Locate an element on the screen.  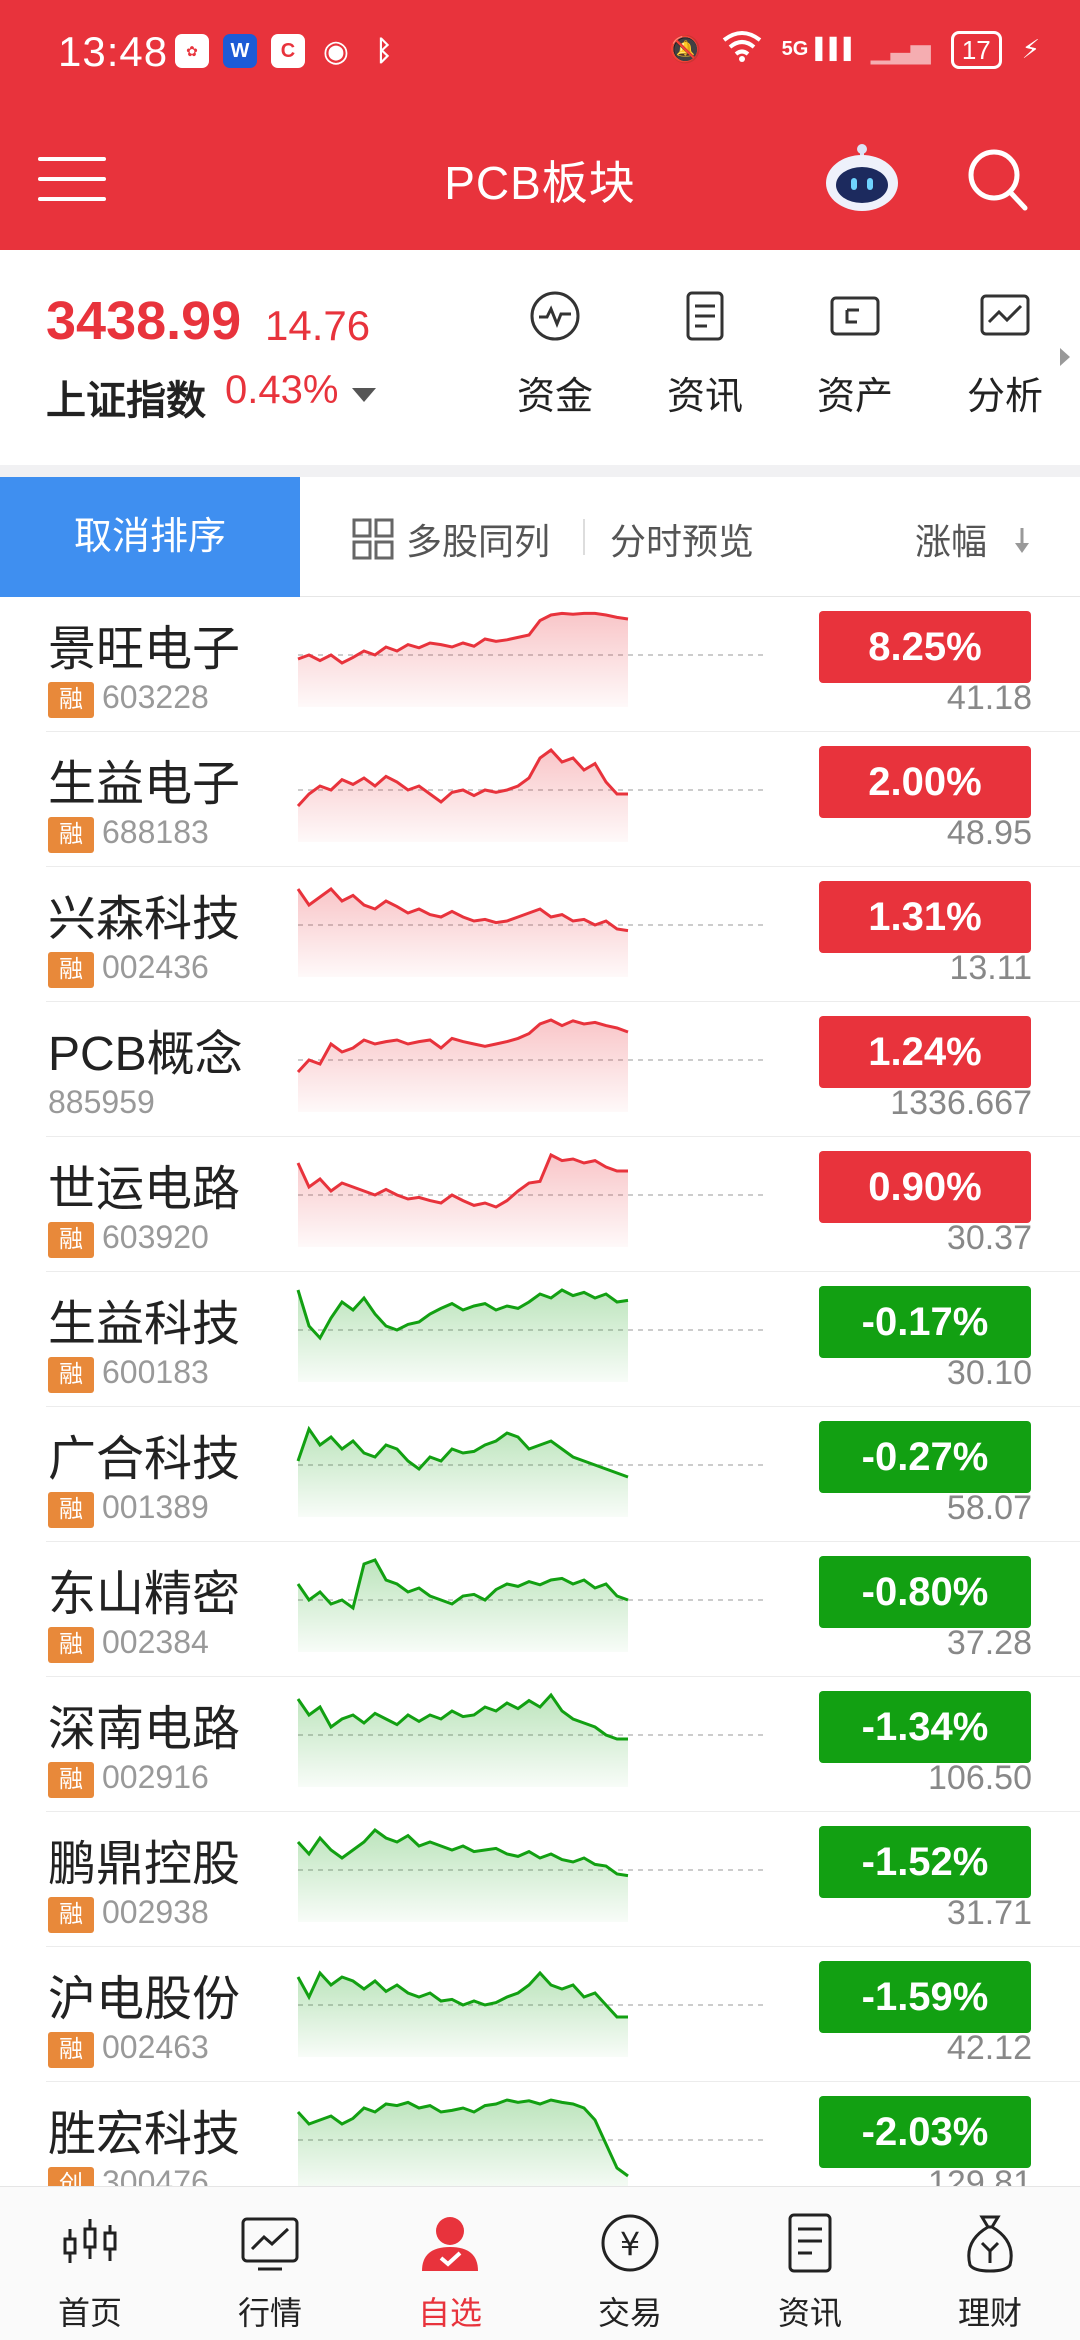
stock-row: 深南电路 融 002916 -1.34% 106.50 is located at coordinates (540, 1744).